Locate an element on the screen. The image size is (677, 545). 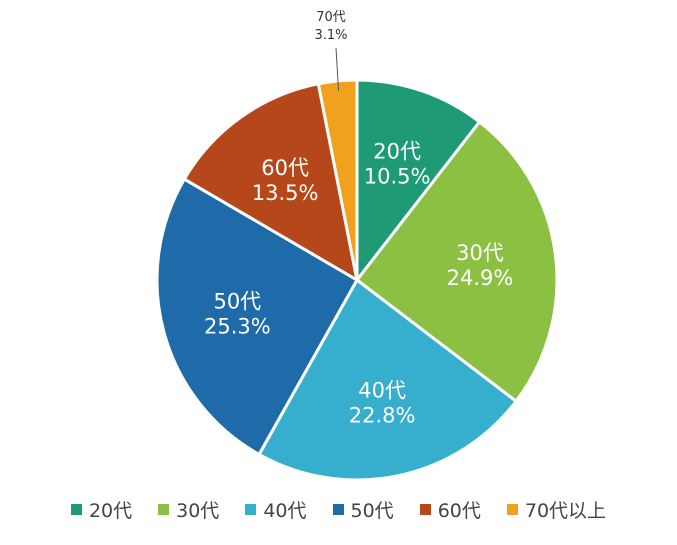
legend-item-2: 30代 is located at coordinates (188, 509).